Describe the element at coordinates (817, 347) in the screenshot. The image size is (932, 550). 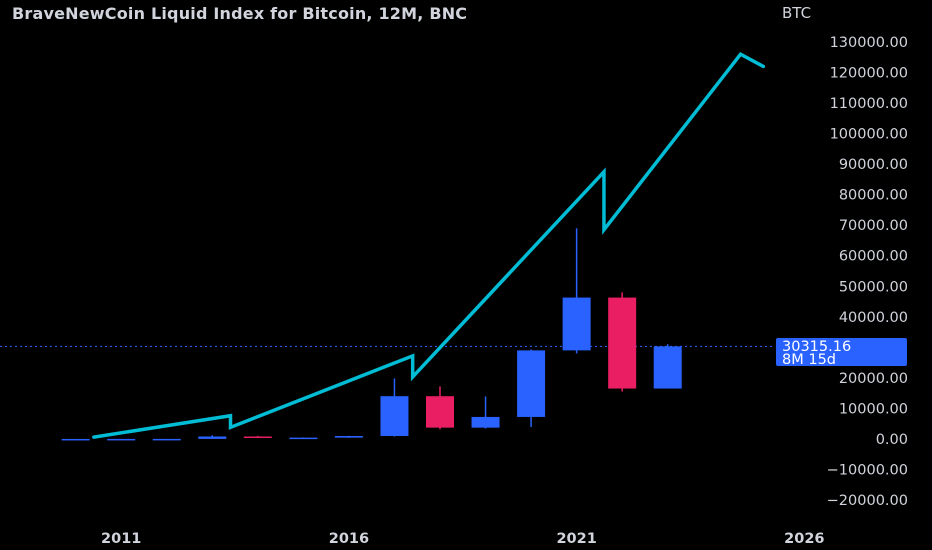
I see `last-price-value: 30315.16` at that location.